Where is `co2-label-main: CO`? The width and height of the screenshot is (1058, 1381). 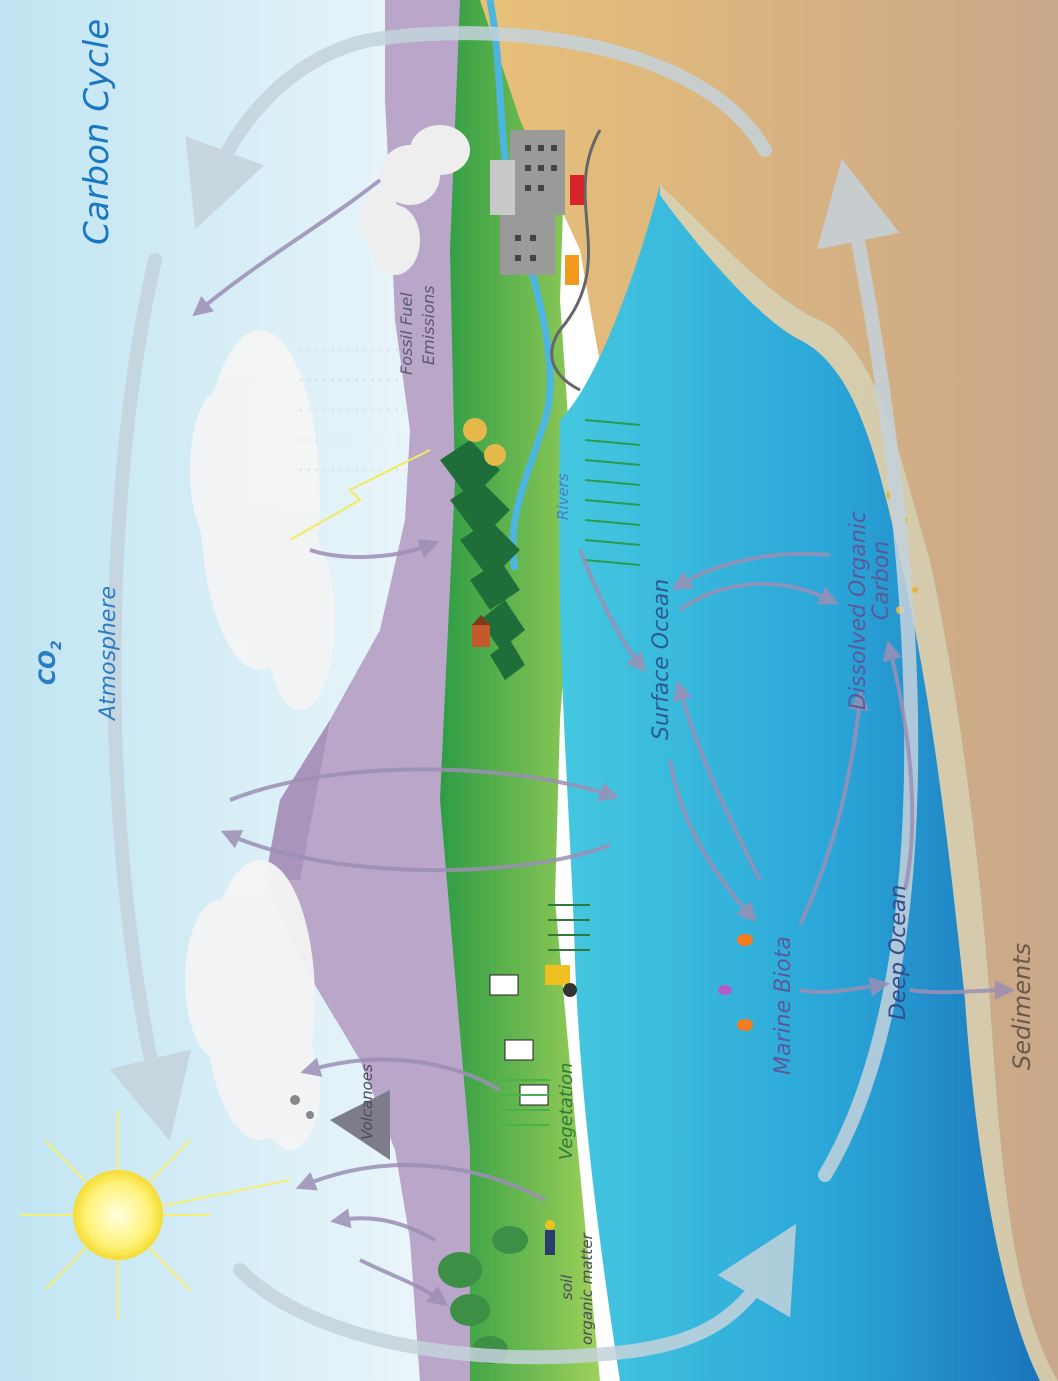 co2-label-main: CO is located at coordinates (48, 667).